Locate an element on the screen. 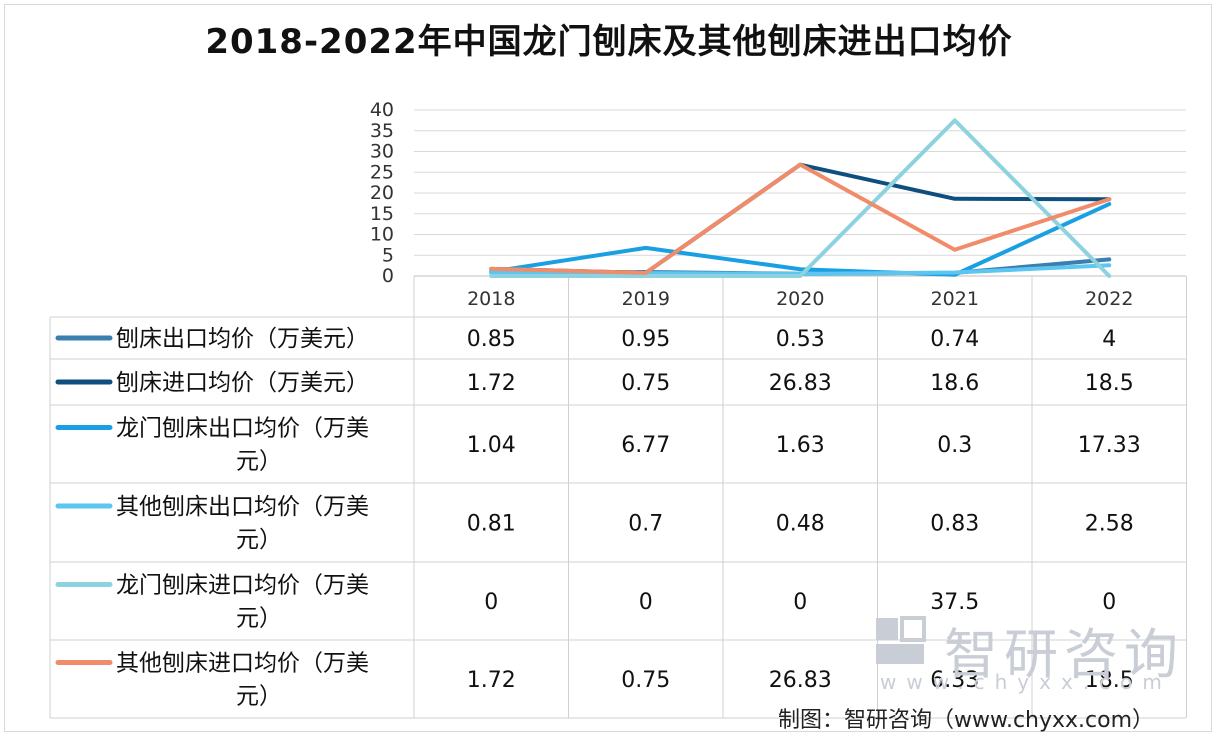  watermark-brand: 智研咨询 is located at coordinates (1064, 654).